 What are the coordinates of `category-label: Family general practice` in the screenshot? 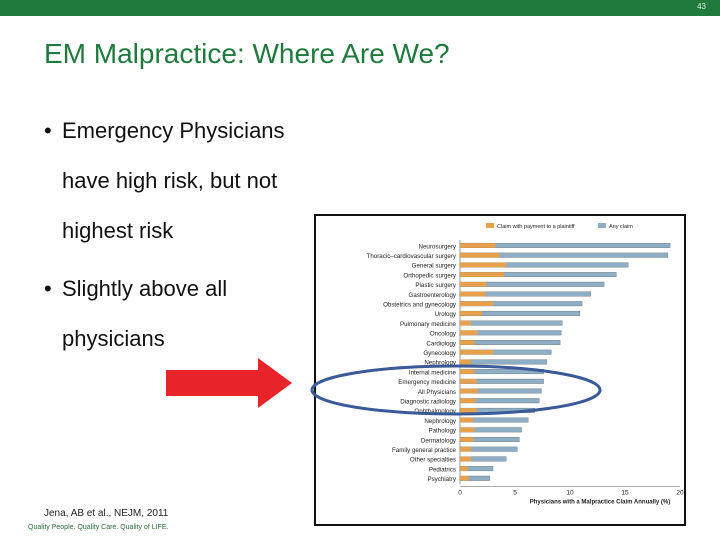 It's located at (424, 450).